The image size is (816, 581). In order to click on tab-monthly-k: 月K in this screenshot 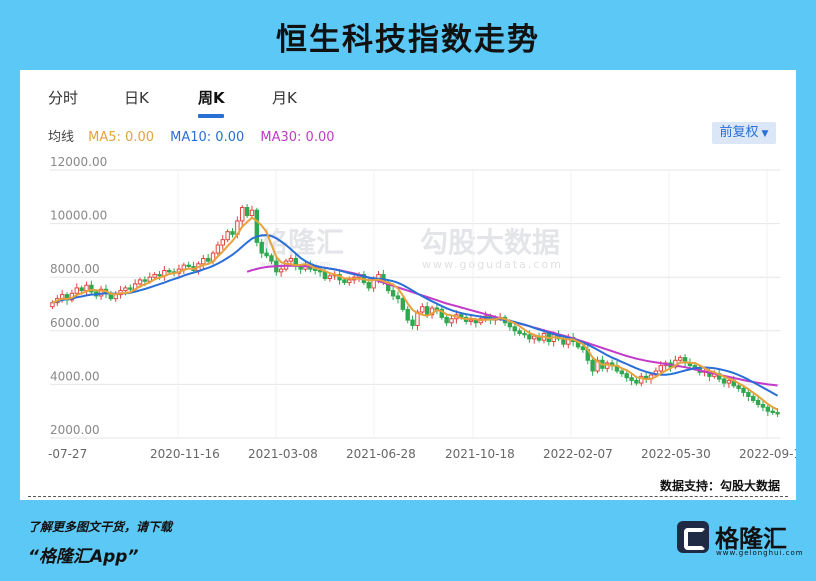, I will do `click(284, 98)`.